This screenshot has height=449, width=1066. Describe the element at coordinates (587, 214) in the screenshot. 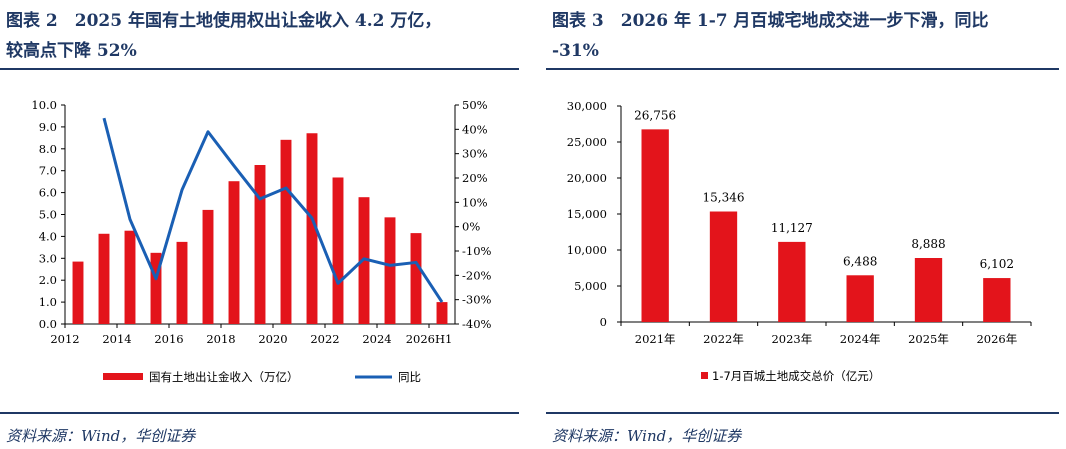

I see `y-tick-label: 15,000` at that location.